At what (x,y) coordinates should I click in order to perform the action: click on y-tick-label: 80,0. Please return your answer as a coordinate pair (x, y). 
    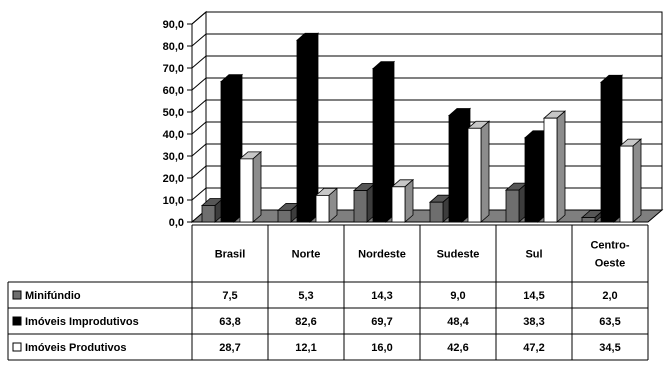
    Looking at the image, I should click on (173, 47).